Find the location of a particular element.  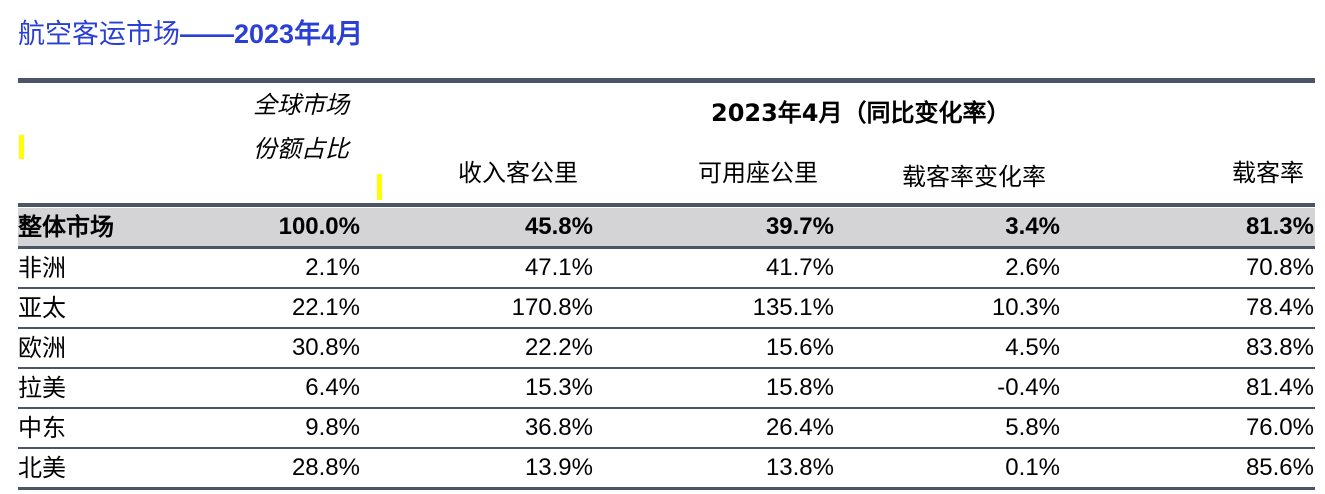

row-share: 9.8% is located at coordinates (332, 427).